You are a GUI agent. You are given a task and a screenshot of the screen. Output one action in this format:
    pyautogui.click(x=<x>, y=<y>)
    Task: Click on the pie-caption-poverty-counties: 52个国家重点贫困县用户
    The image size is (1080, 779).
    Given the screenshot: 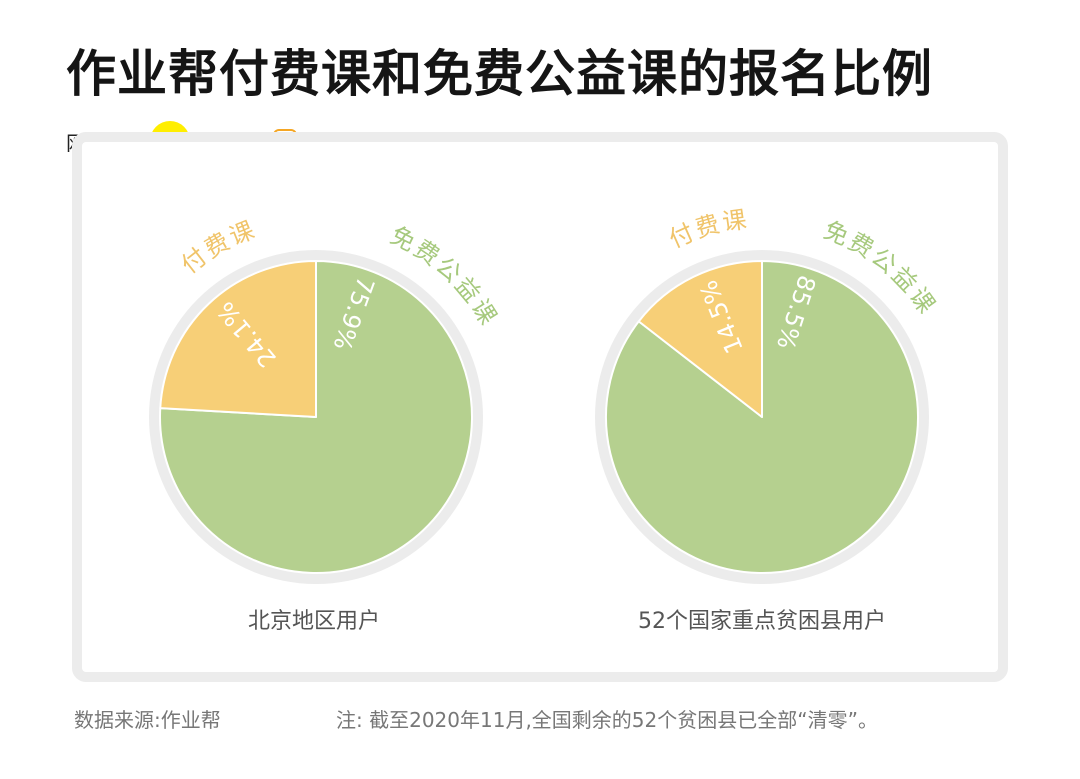 What is the action you would take?
    pyautogui.click(x=762, y=621)
    